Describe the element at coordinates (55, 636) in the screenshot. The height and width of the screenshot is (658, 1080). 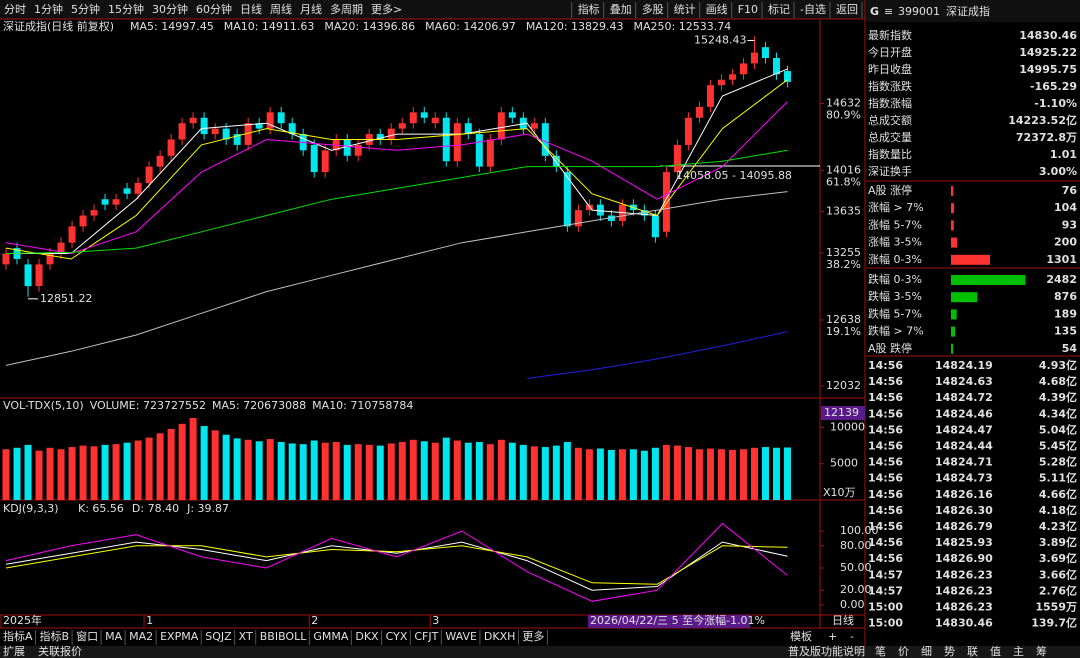
I see `indicator-tab: 指标B` at that location.